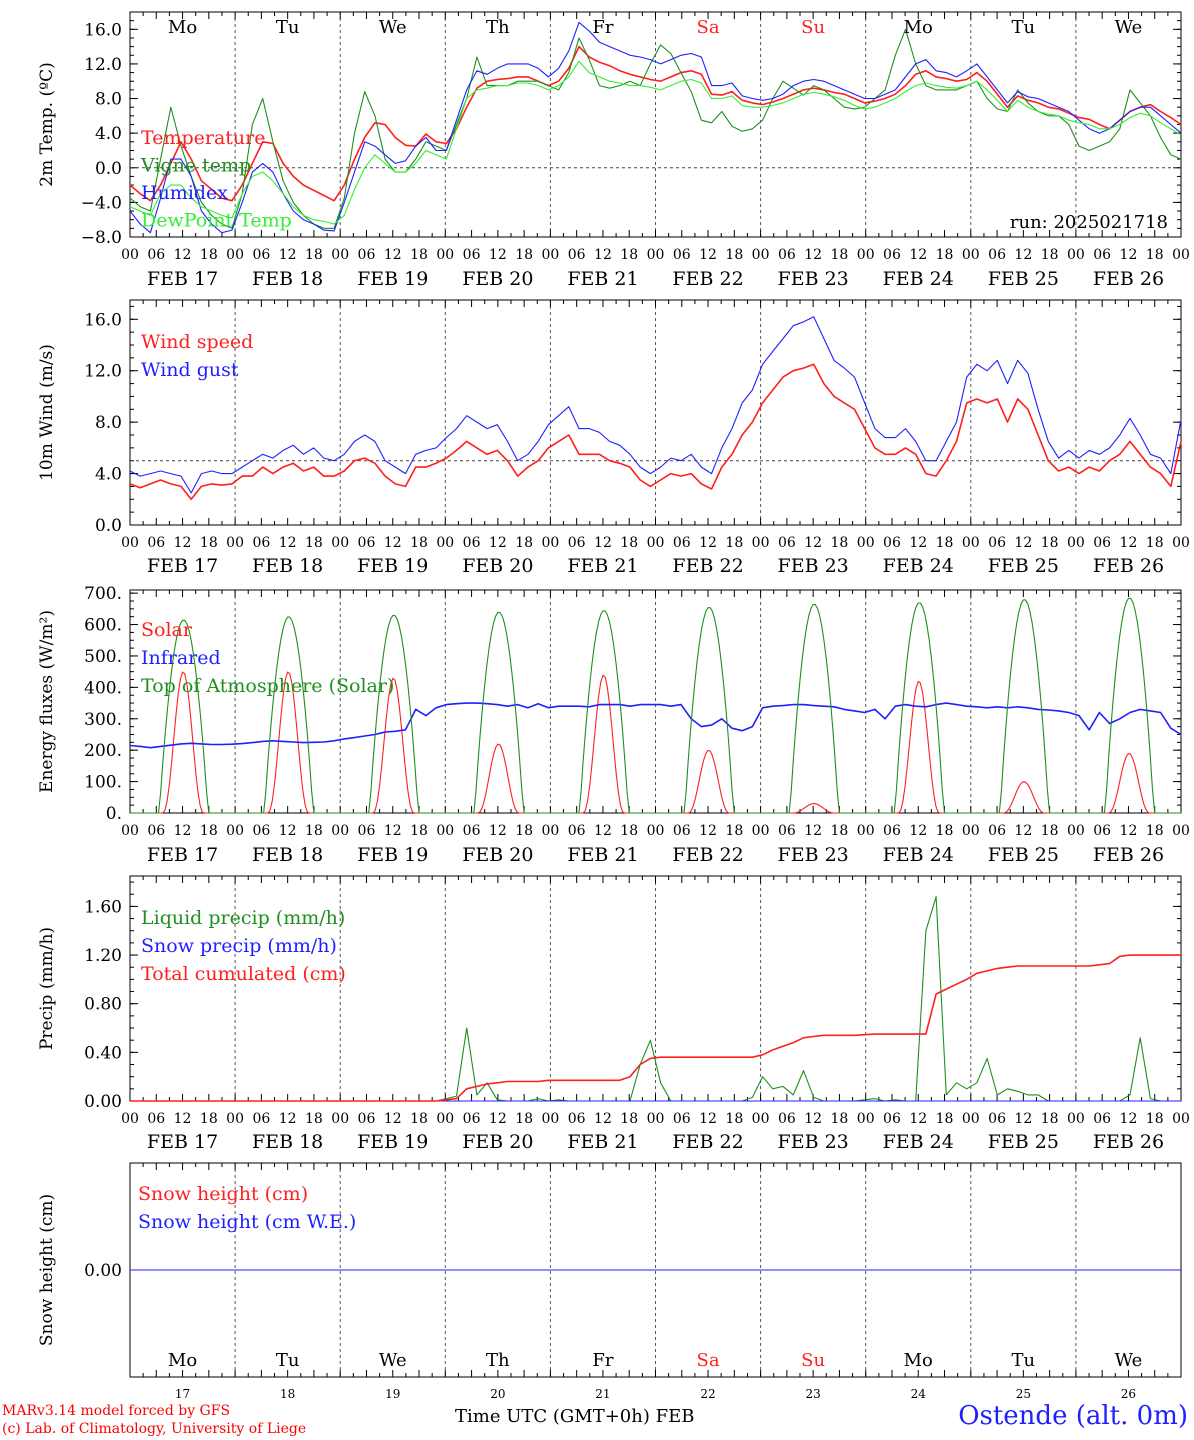  What do you see at coordinates (1073, 1416) in the screenshot?
I see `station-name: Ostende (alt. 0m)` at bounding box center [1073, 1416].